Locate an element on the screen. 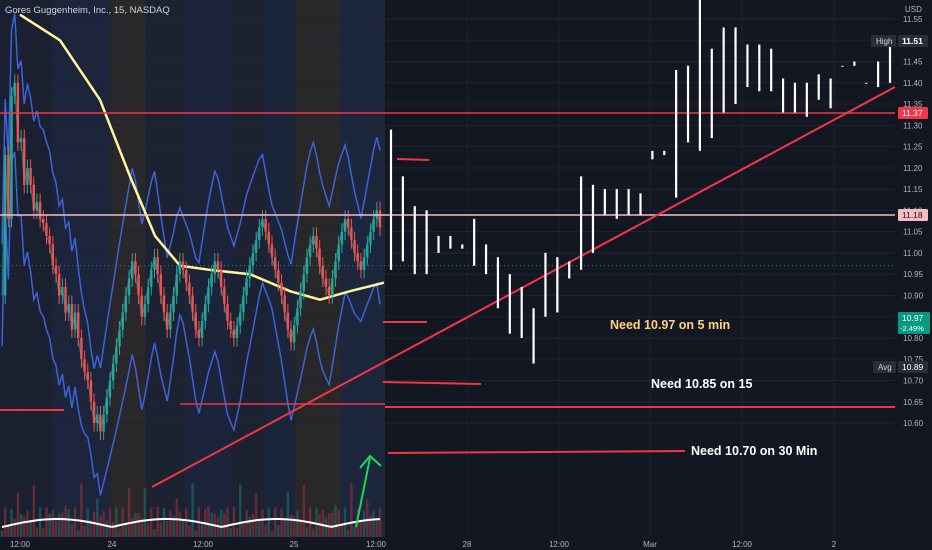 The image size is (932, 550). xtick-label: 24 is located at coordinates (112, 544).